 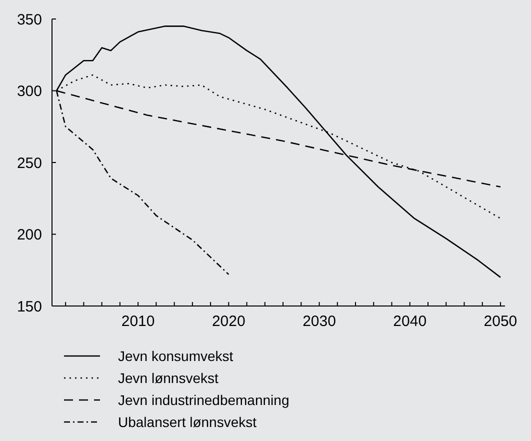 What do you see at coordinates (29, 307) in the screenshot?
I see `y-tick-label: 150` at bounding box center [29, 307].